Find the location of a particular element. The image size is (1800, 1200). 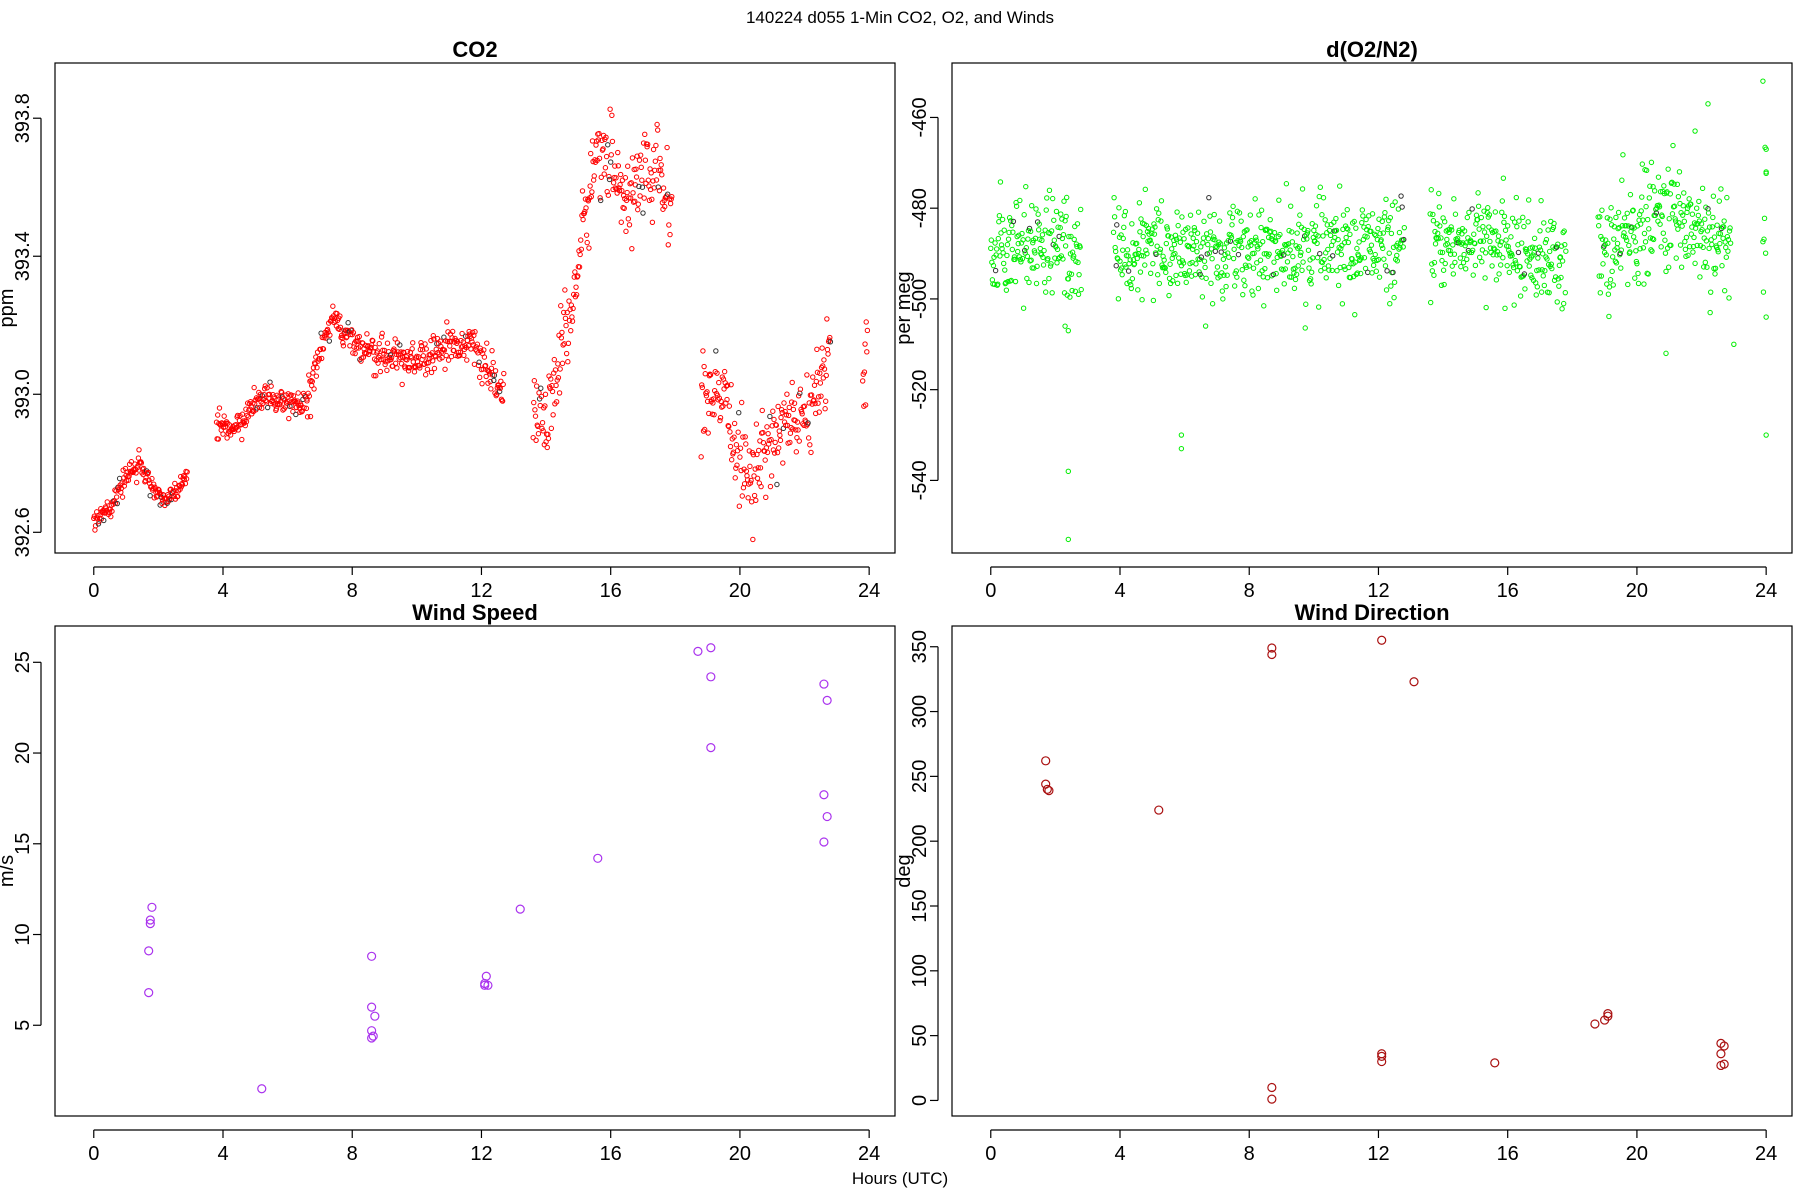

x-tick-label: 0 is located at coordinates (93, 1154).